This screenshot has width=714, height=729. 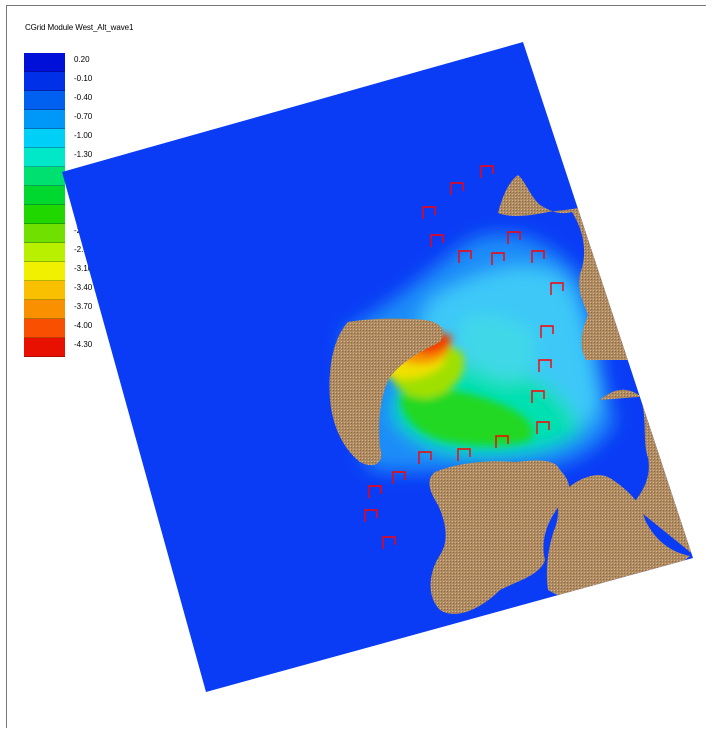 I want to click on legend-entry: -3.40, so click(x=64, y=290).